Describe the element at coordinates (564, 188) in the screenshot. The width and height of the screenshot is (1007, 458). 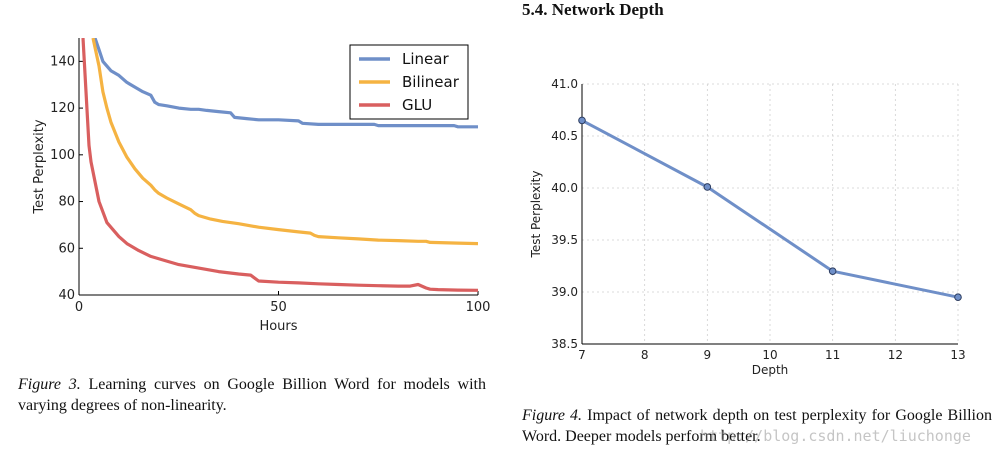
I see `y-tick-label: 40.0` at that location.